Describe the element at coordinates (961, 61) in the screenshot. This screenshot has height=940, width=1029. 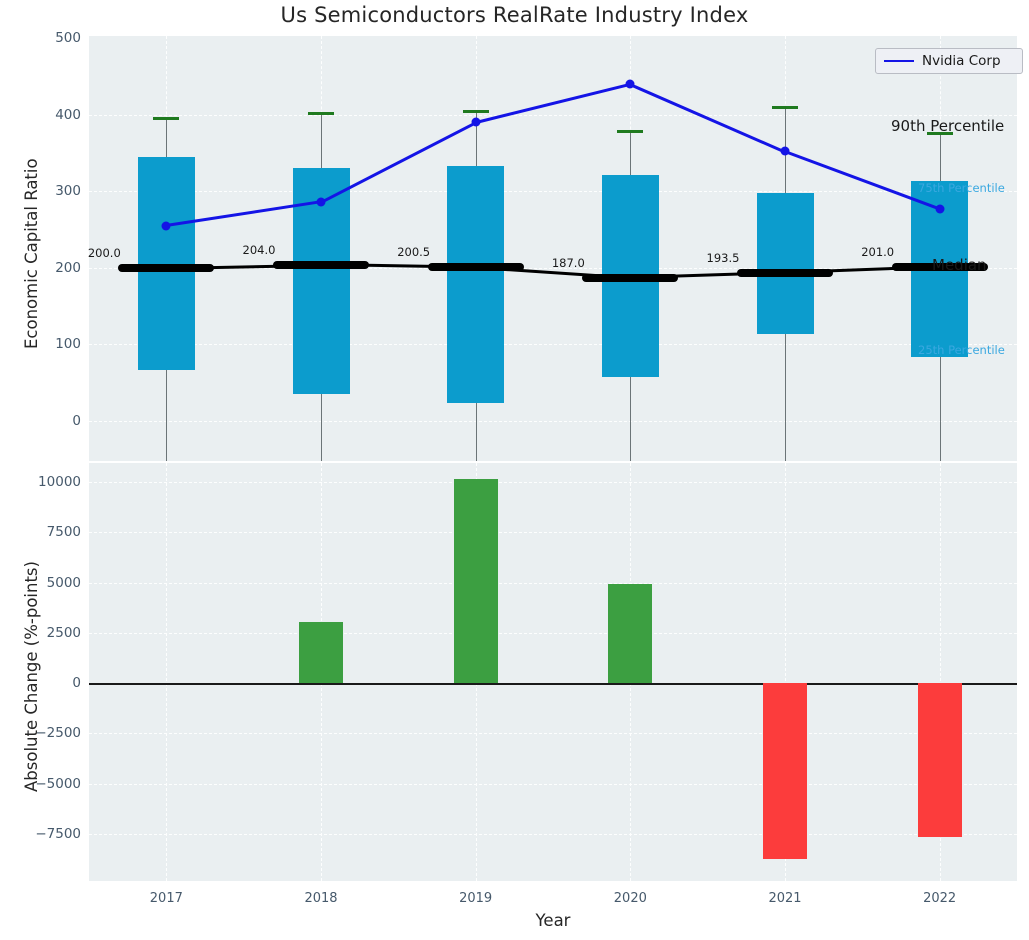
I see `legend-label: Nvidia Corp` at that location.